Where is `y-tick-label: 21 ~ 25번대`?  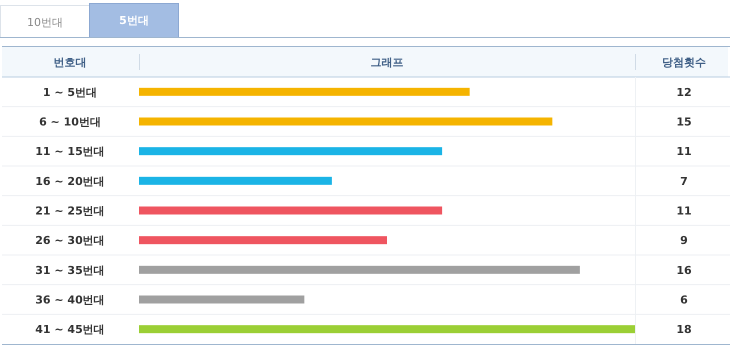 y-tick-label: 21 ~ 25번대 is located at coordinates (70, 211).